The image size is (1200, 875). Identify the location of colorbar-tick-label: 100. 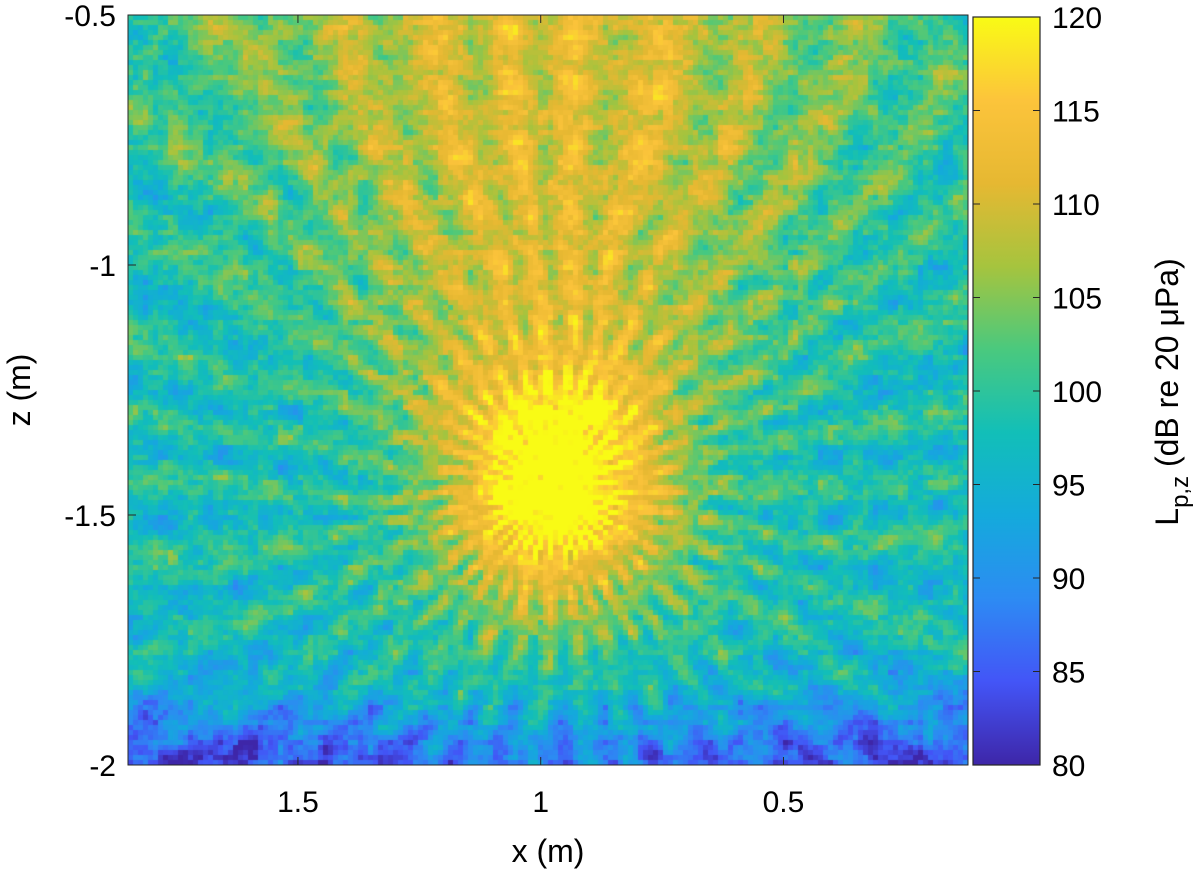
(1077, 392).